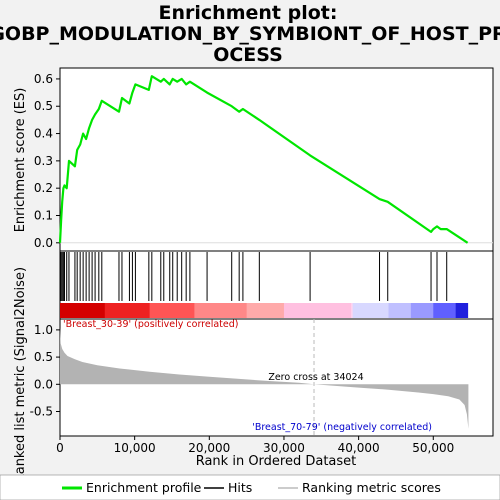 This screenshot has height=500, width=500. I want to click on ranking-colorbar, so click(264, 310).